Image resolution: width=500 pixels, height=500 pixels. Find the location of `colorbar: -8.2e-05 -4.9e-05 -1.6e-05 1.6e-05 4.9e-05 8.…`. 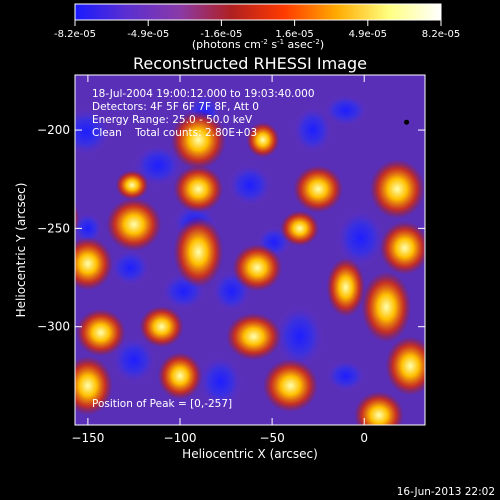

colorbar: -8.2e-05 -4.9e-05 -1.6e-05 1.6e-05 4.9e-05 8.… is located at coordinates (257, 27).